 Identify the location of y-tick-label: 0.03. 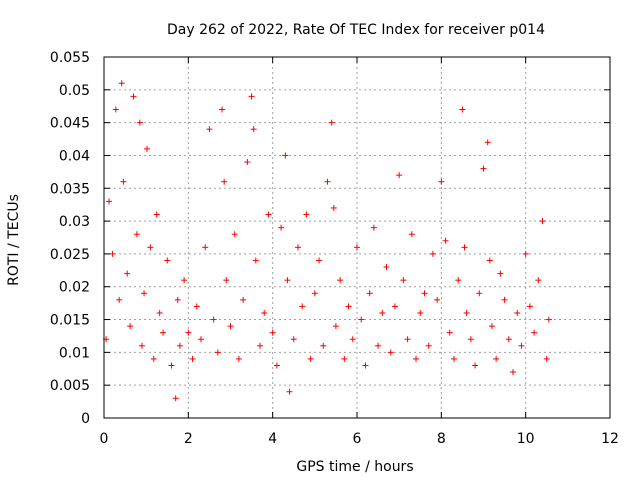
(74, 222).